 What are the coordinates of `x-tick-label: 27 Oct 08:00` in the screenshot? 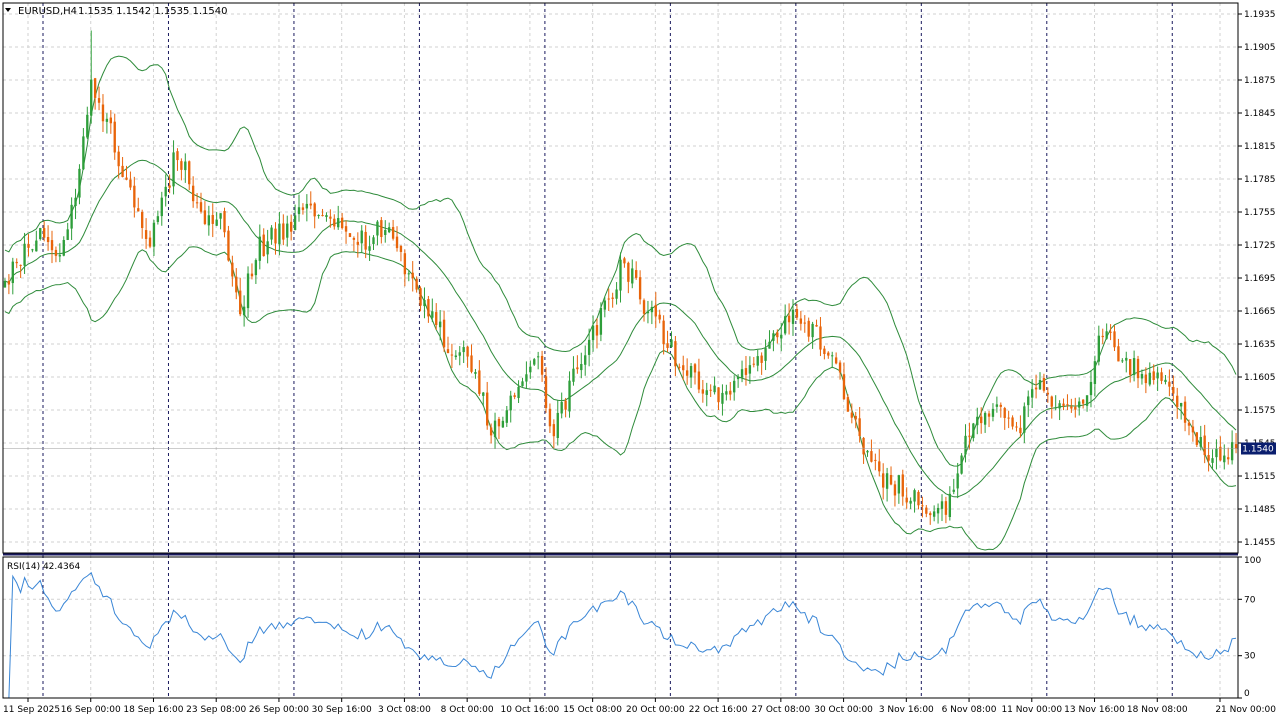 It's located at (781, 710).